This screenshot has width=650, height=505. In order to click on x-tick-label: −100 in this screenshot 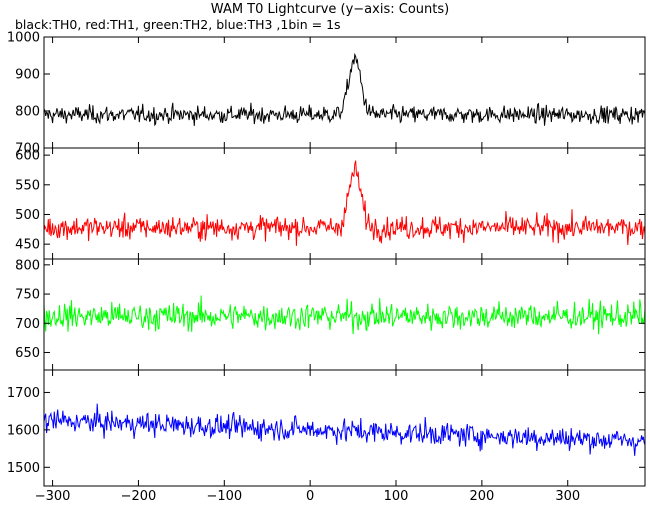, I will do `click(224, 496)`.